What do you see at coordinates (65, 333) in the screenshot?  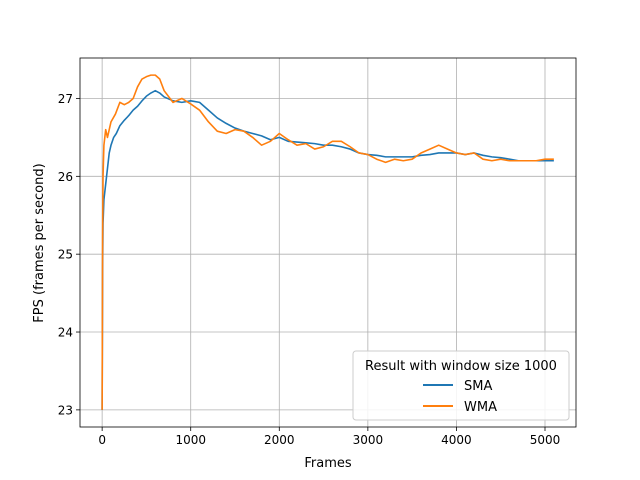 I see `y-tick-label: 24` at bounding box center [65, 333].